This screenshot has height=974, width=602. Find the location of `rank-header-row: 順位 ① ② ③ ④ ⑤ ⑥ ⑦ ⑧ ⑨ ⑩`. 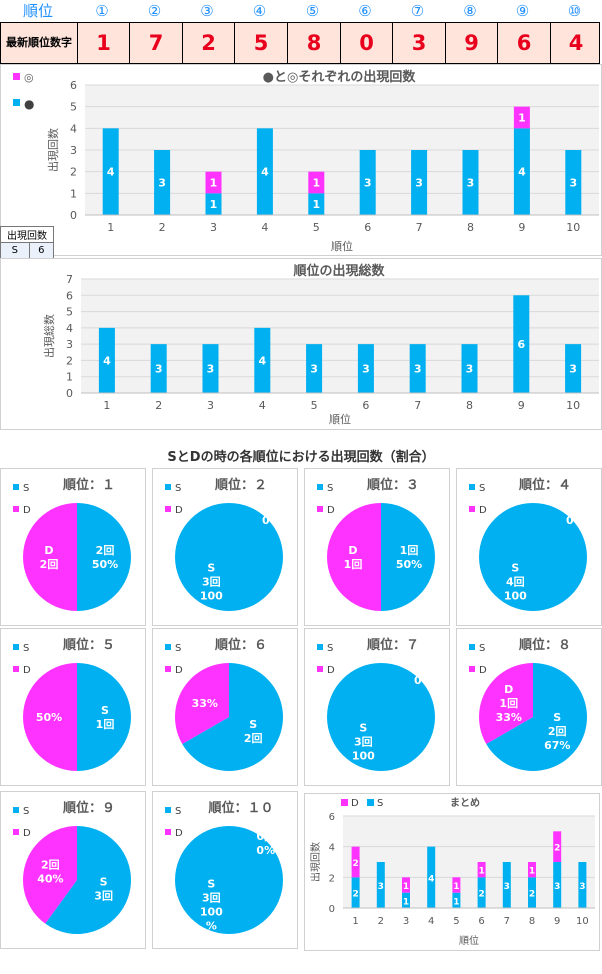

rank-header-row: 順位 ① ② ③ ④ ⑤ ⑥ ⑦ ⑧ ⑨ ⑩ is located at coordinates (301, 11).